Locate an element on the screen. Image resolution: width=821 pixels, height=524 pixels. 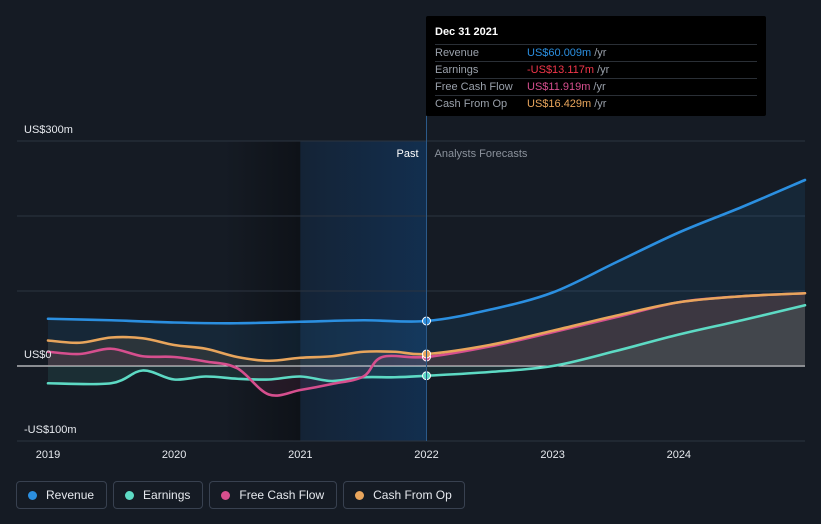
x-tick-label: 2024 is located at coordinates (679, 455).